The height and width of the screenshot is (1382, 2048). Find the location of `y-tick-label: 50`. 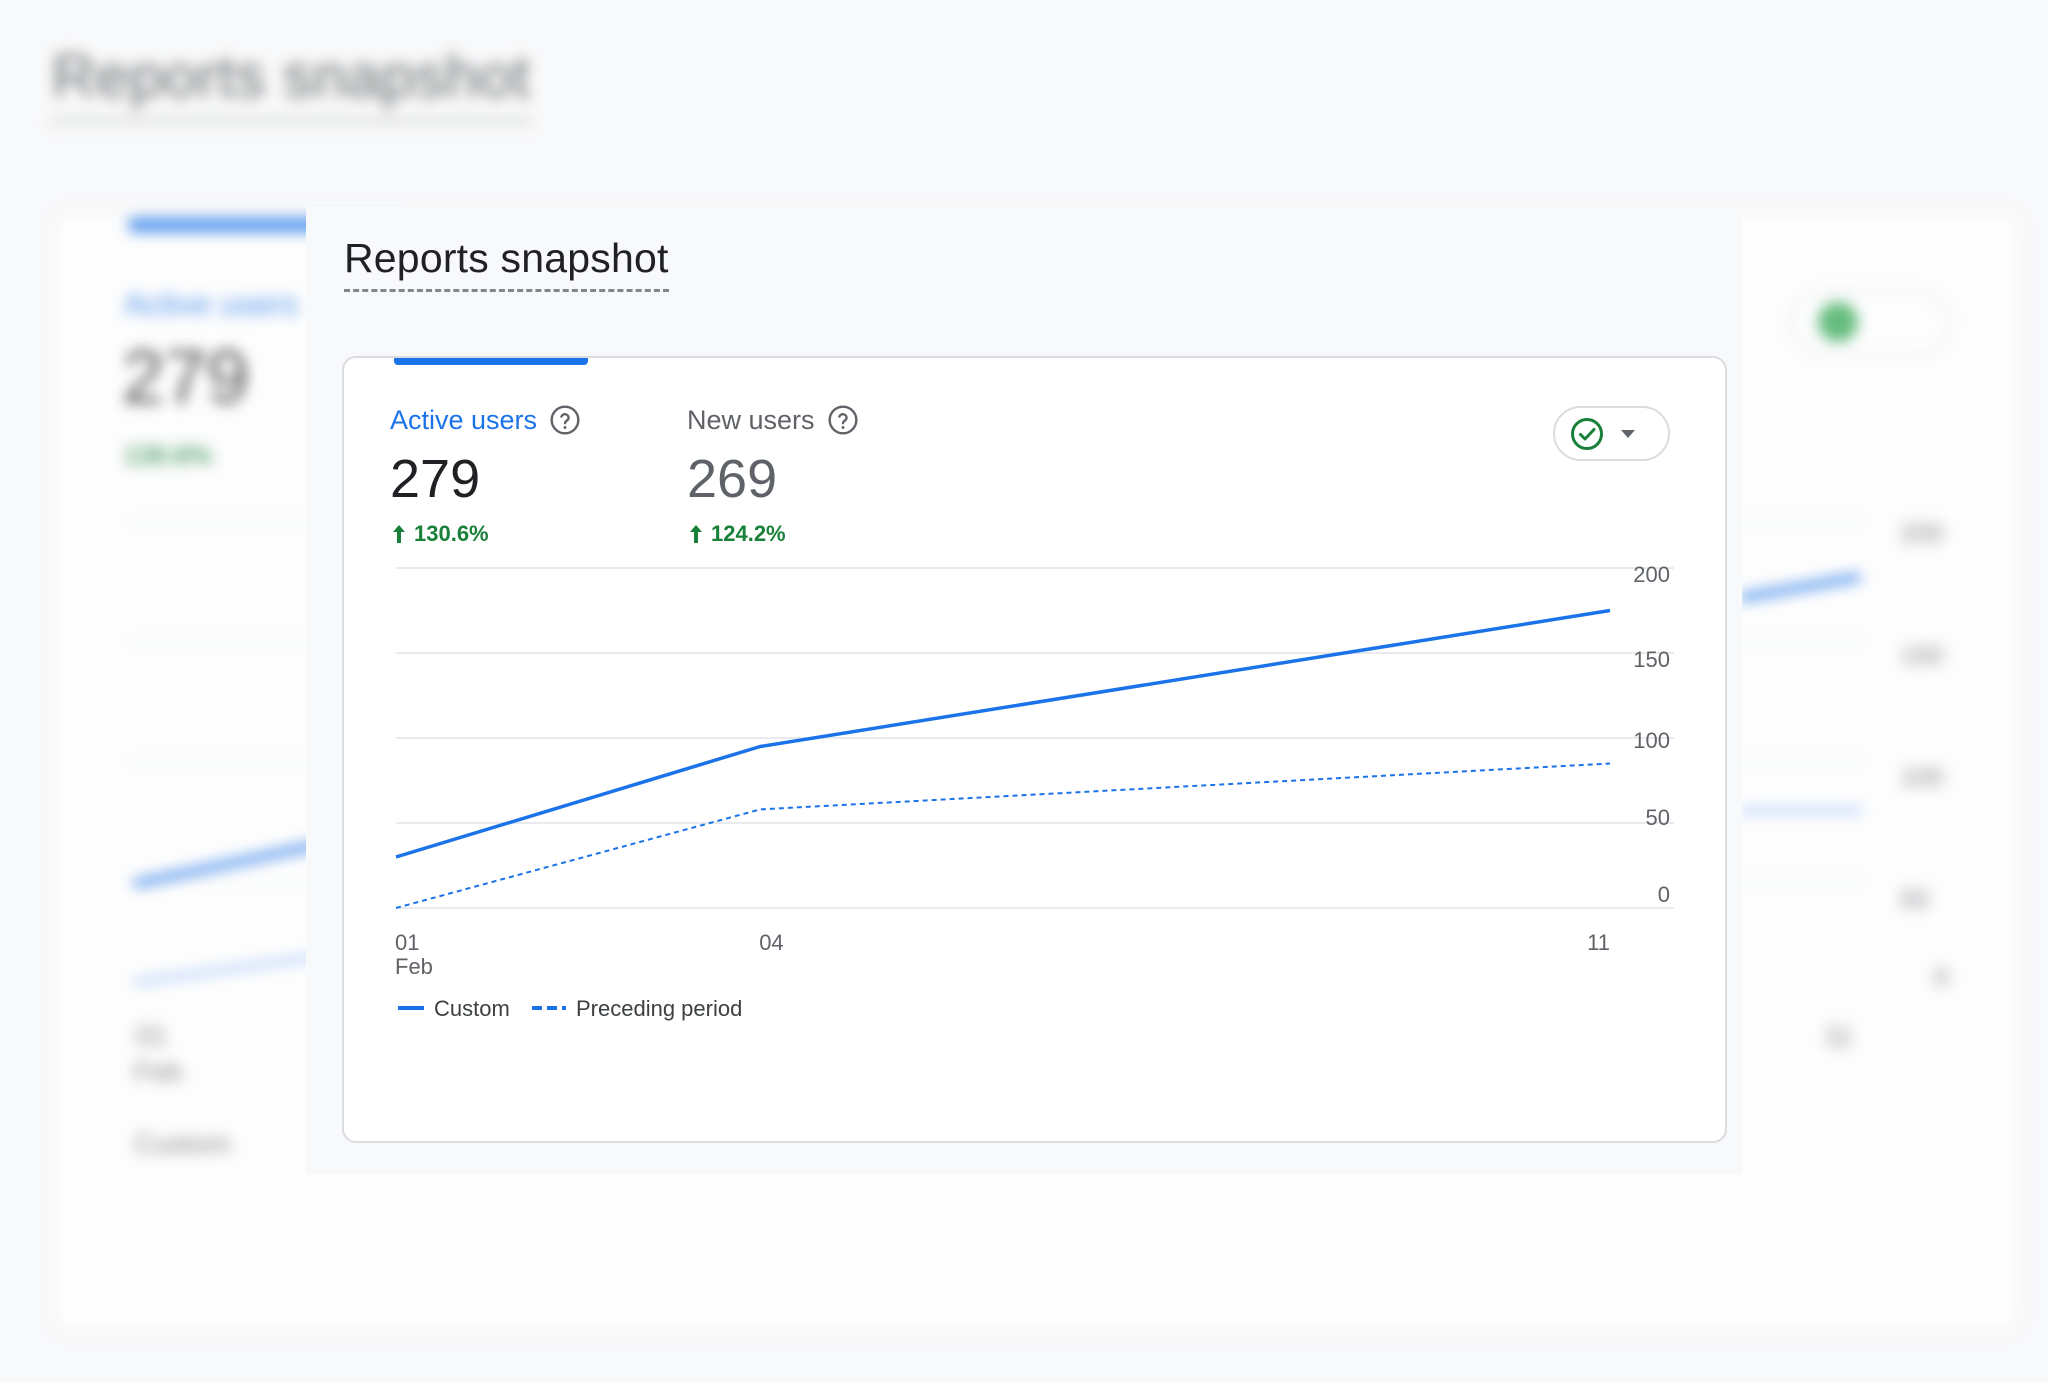

y-tick-label: 50 is located at coordinates (1658, 817).